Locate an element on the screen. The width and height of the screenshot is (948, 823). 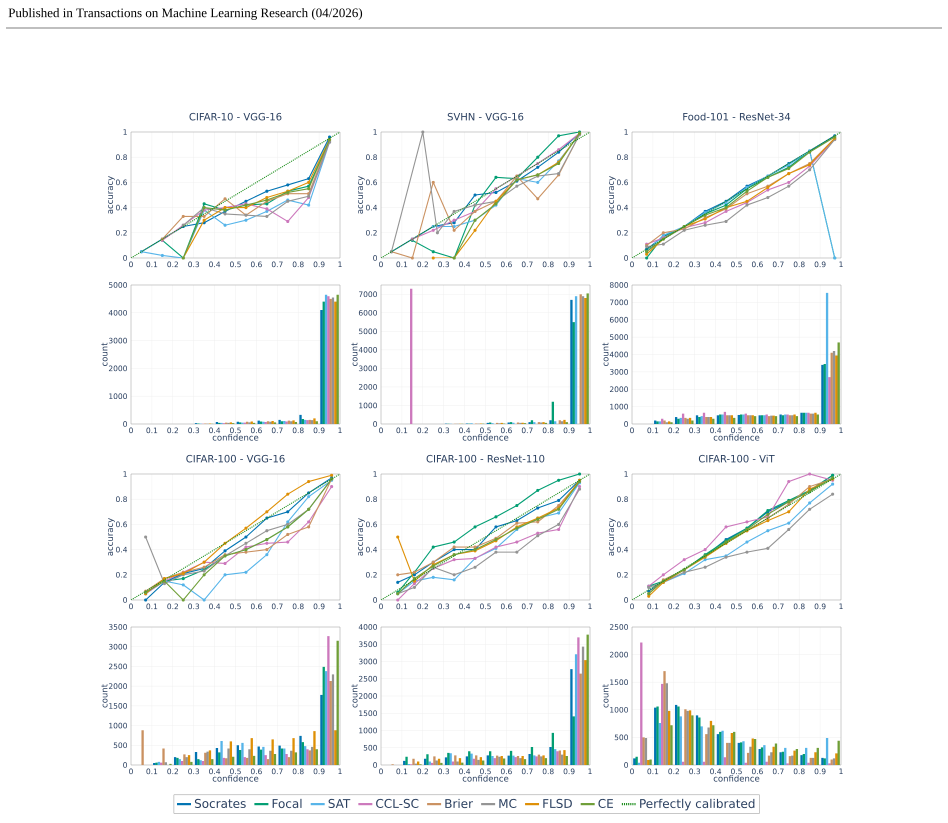
legend-label: Focal is located at coordinates (287, 803).